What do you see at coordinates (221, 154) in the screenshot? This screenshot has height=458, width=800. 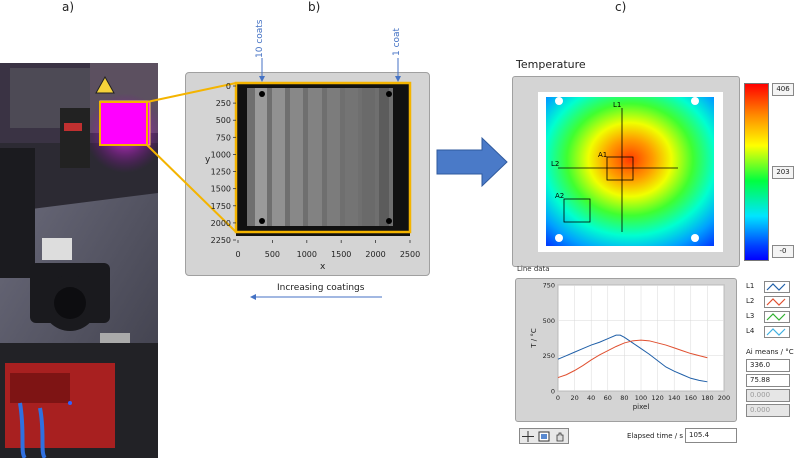 I see `y-tick-label: 1000` at bounding box center [221, 154].